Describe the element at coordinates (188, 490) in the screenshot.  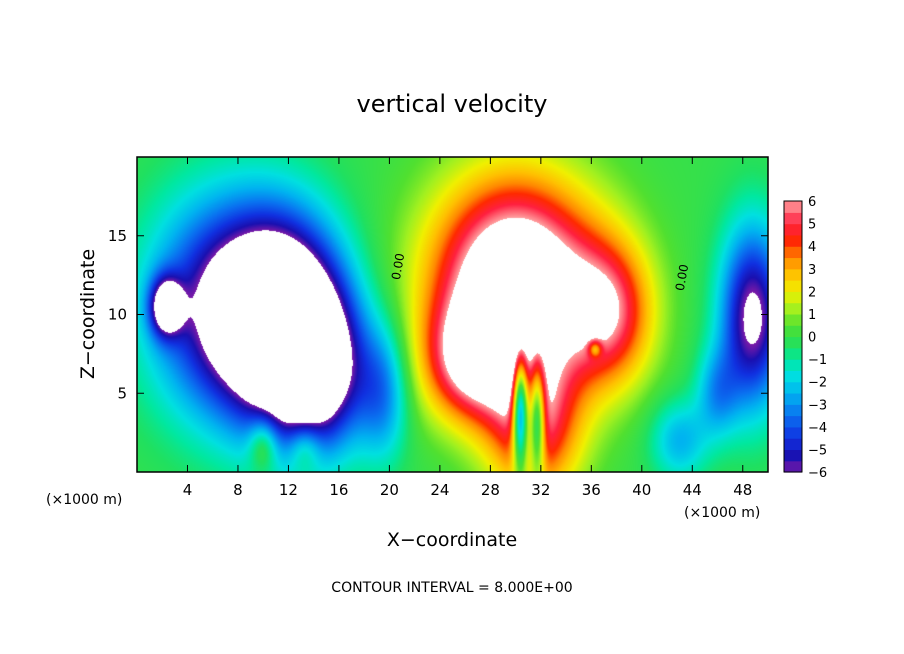
I see `x-tick-label: 4` at that location.